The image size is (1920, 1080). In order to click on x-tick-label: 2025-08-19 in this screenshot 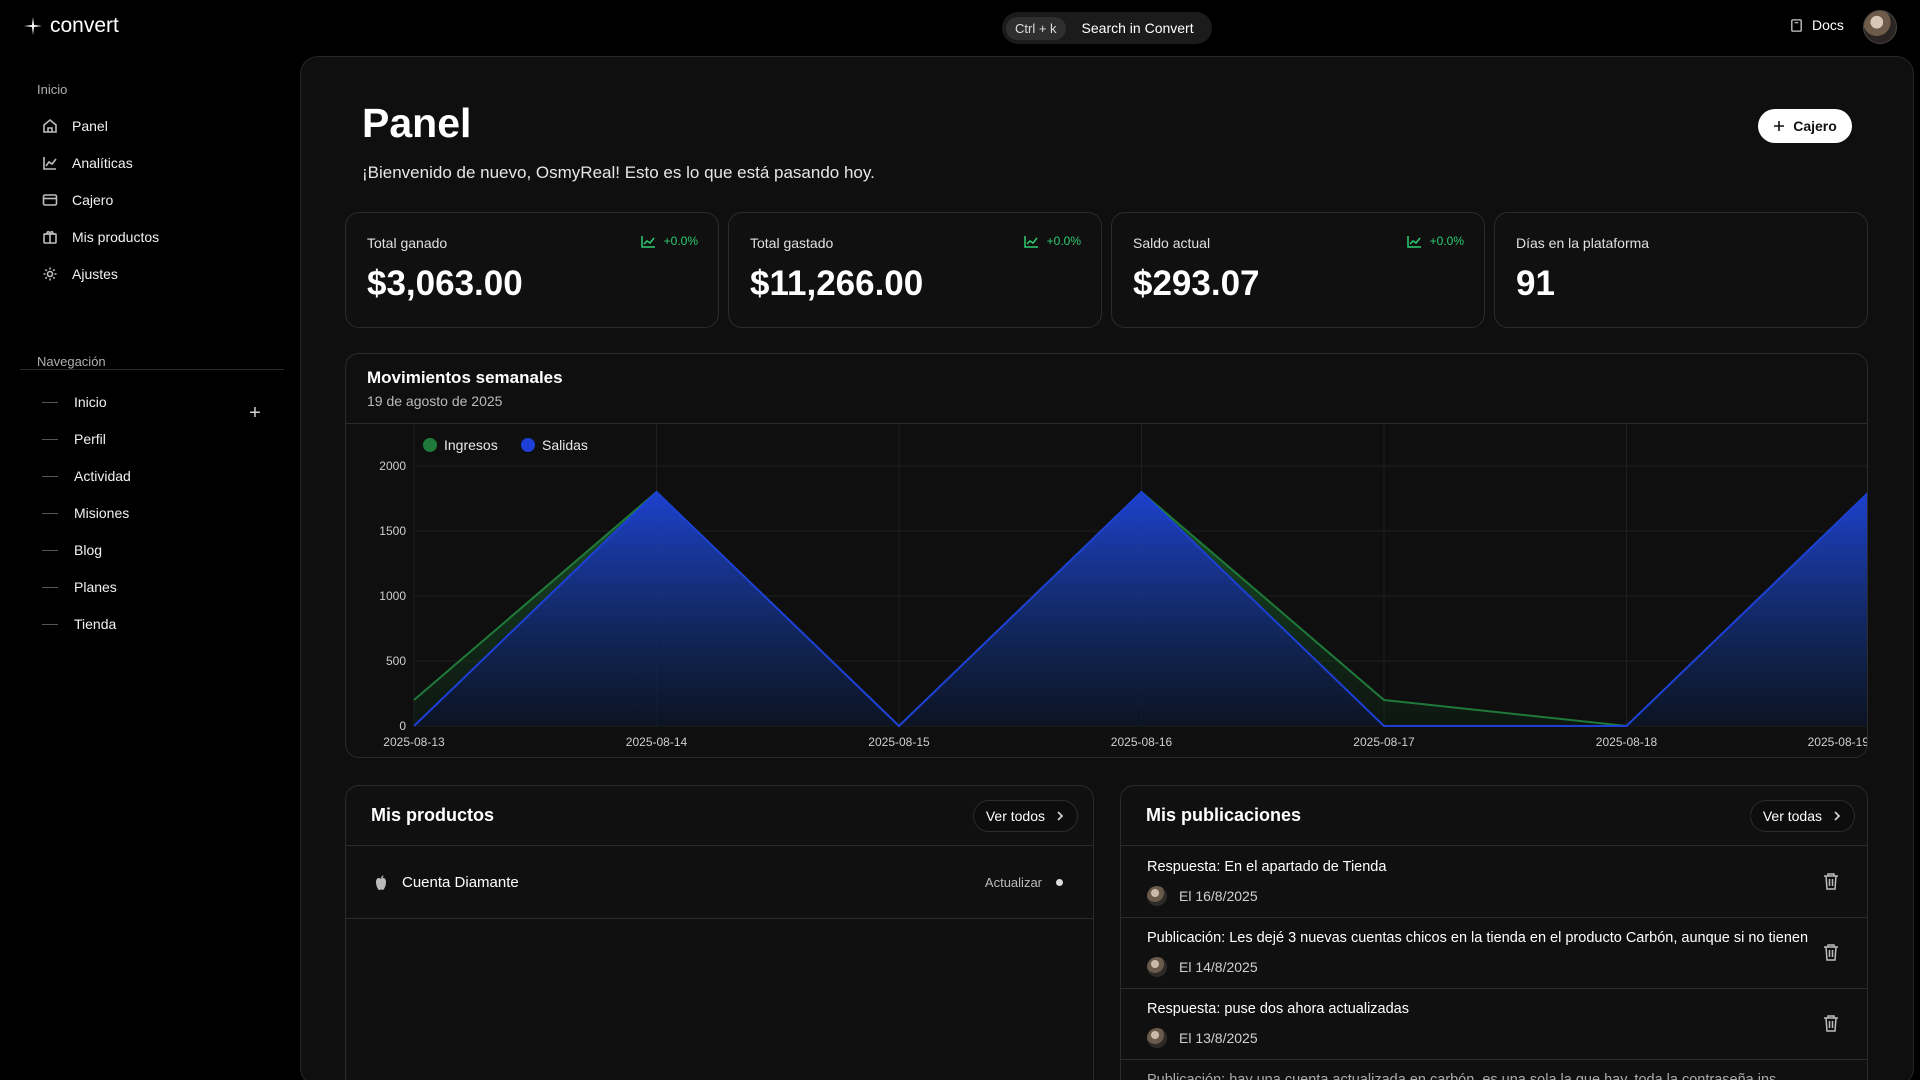, I will do `click(1838, 742)`.